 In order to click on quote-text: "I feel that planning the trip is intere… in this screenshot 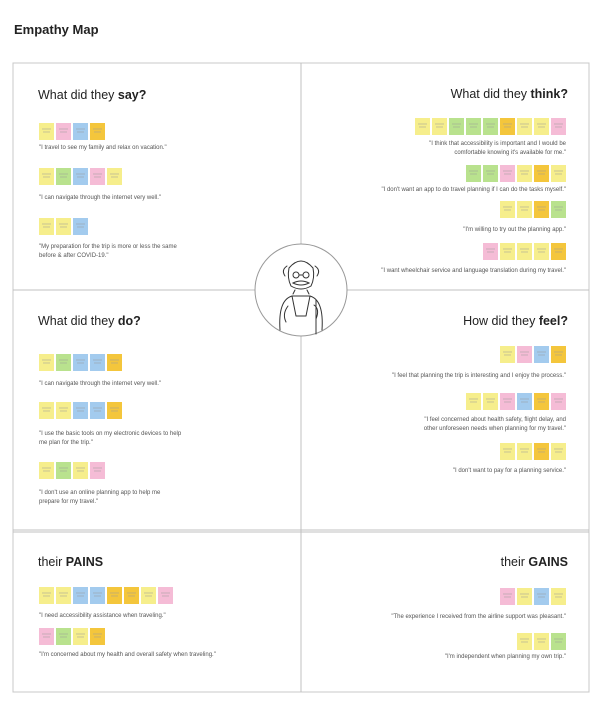, I will do `click(479, 376)`.